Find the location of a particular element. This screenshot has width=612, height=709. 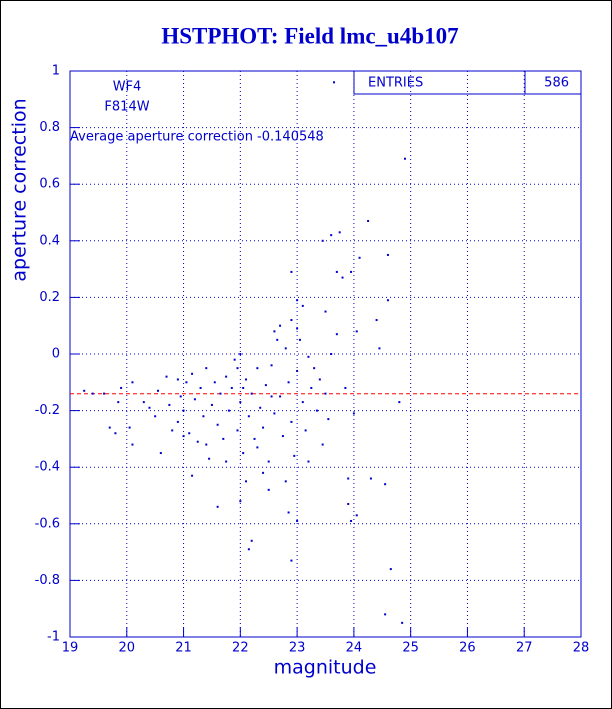

y-tick-label: -0.6 is located at coordinates (47, 523).